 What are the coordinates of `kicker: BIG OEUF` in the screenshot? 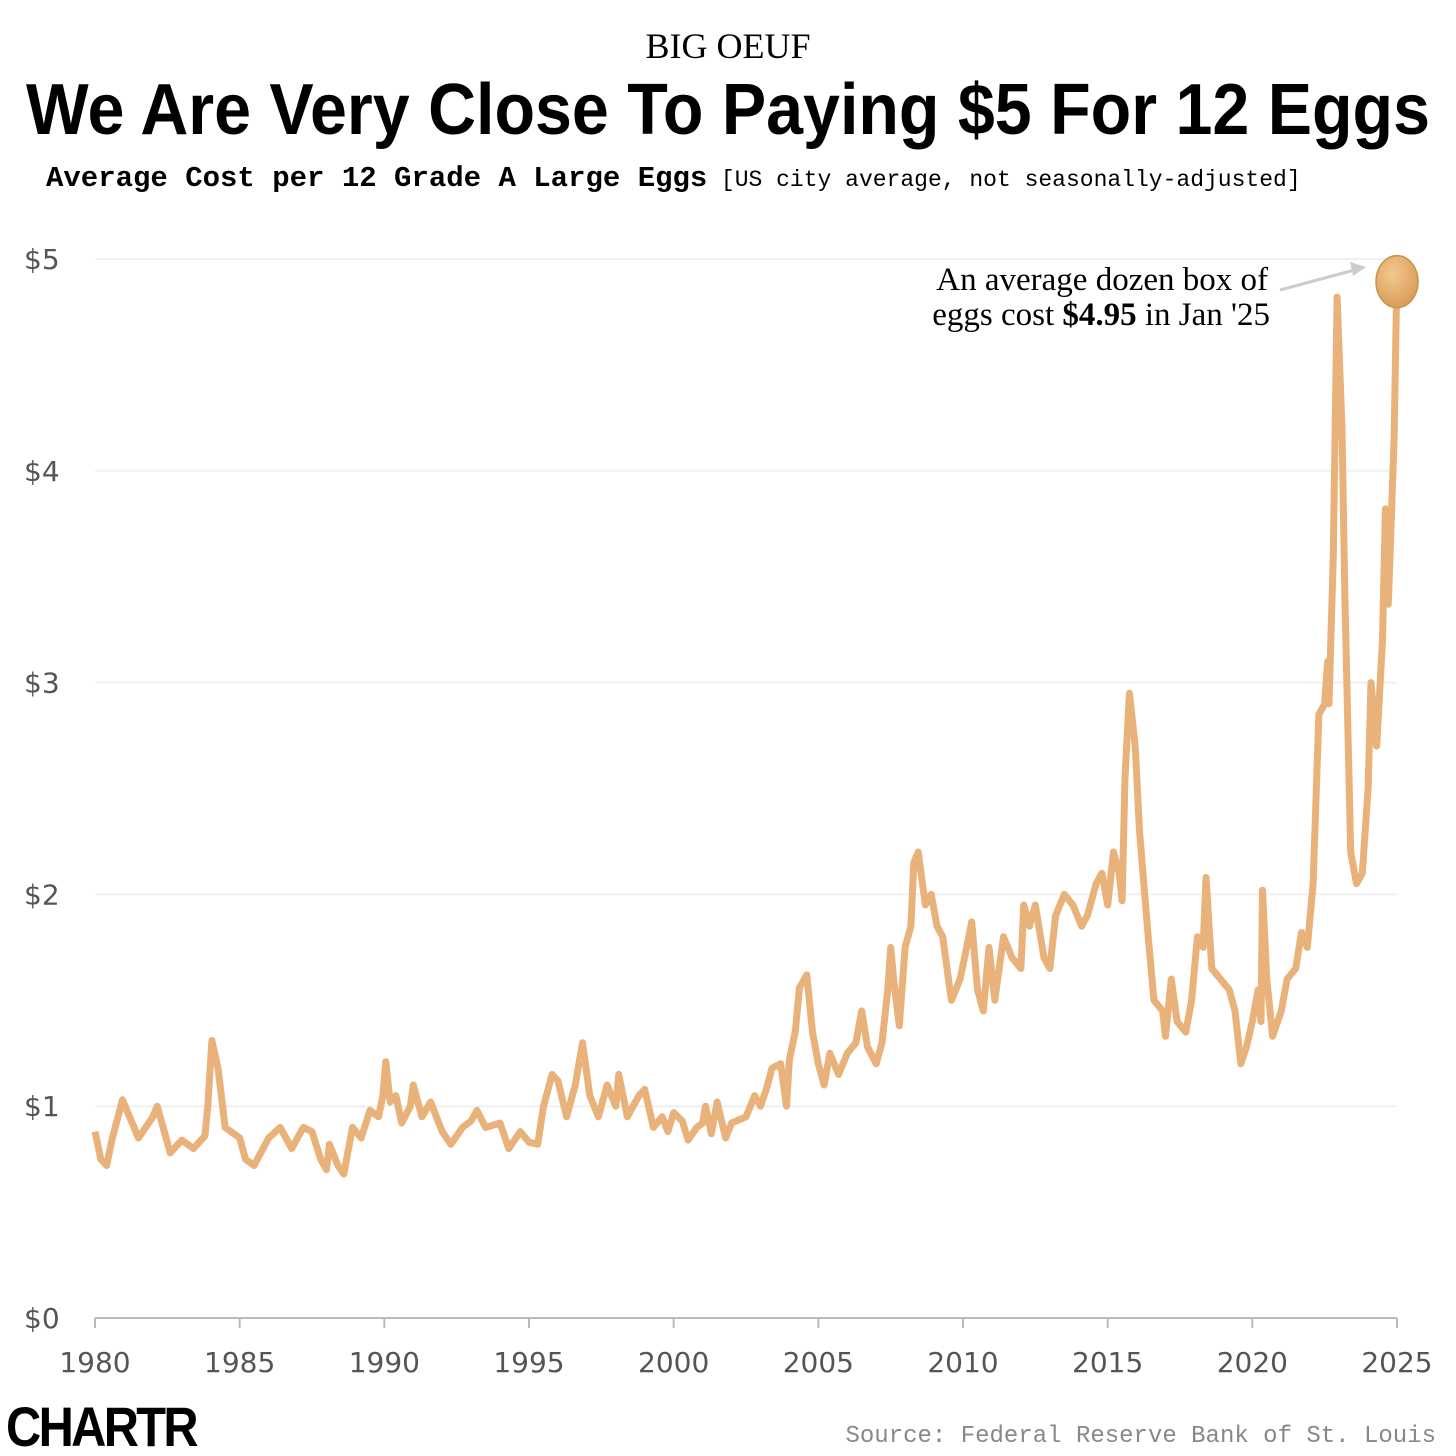 It's located at (727, 46).